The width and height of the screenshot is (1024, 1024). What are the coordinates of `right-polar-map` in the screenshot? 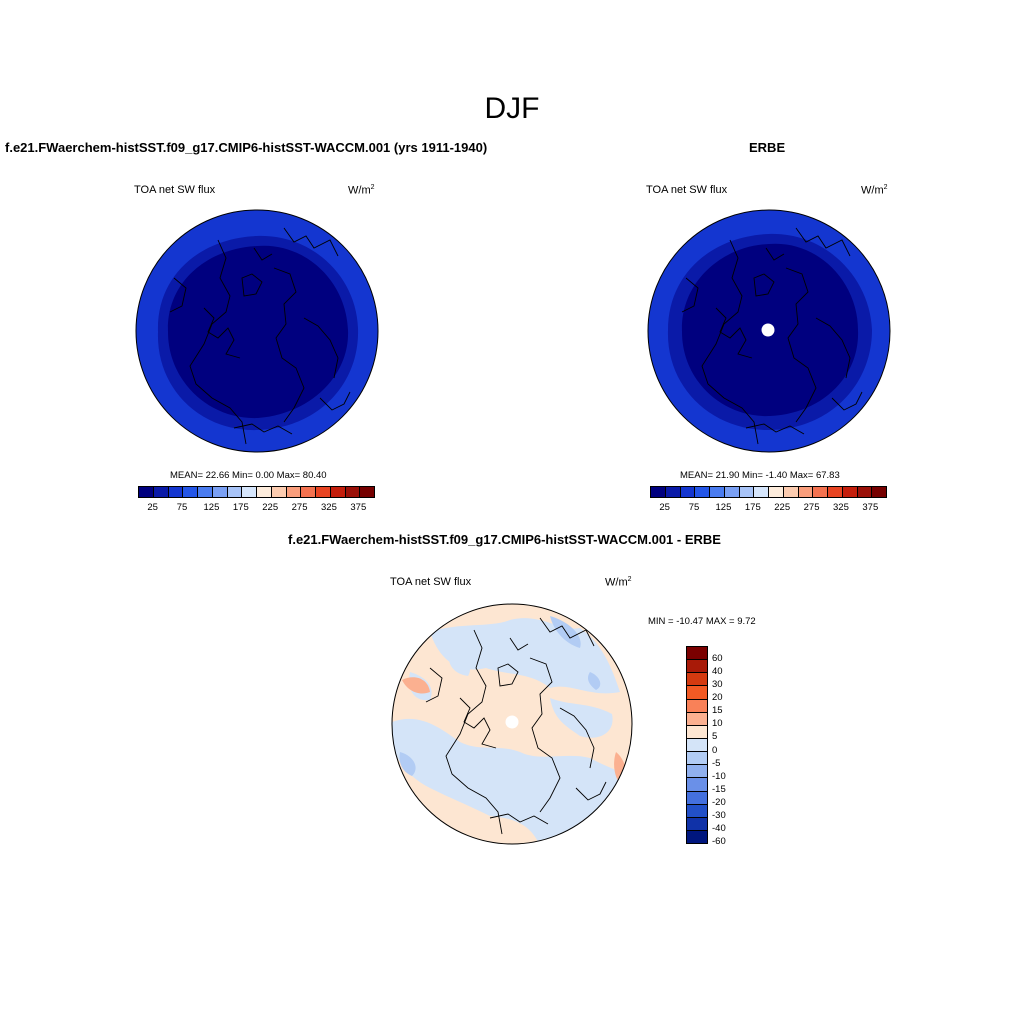 It's located at (769, 331).